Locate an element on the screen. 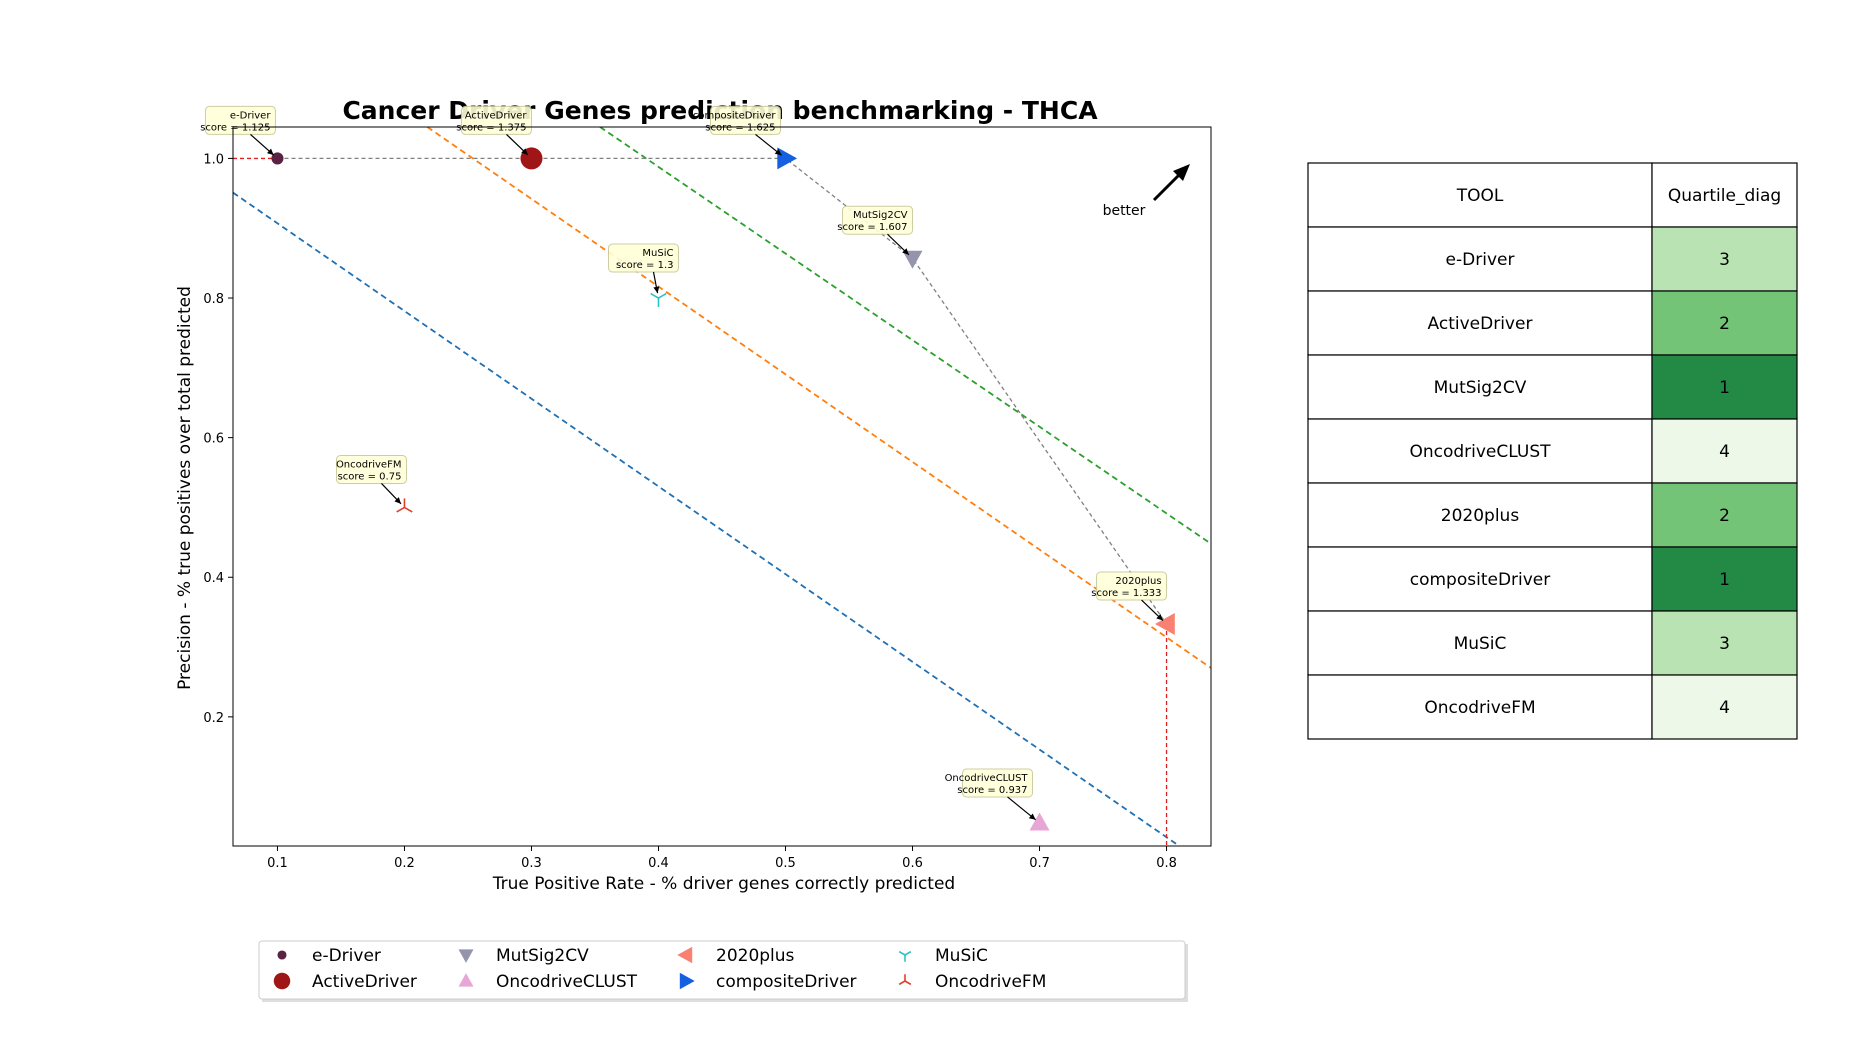 This screenshot has height=1050, width=1850. table-row-quartile-5: 1 is located at coordinates (1724, 580).